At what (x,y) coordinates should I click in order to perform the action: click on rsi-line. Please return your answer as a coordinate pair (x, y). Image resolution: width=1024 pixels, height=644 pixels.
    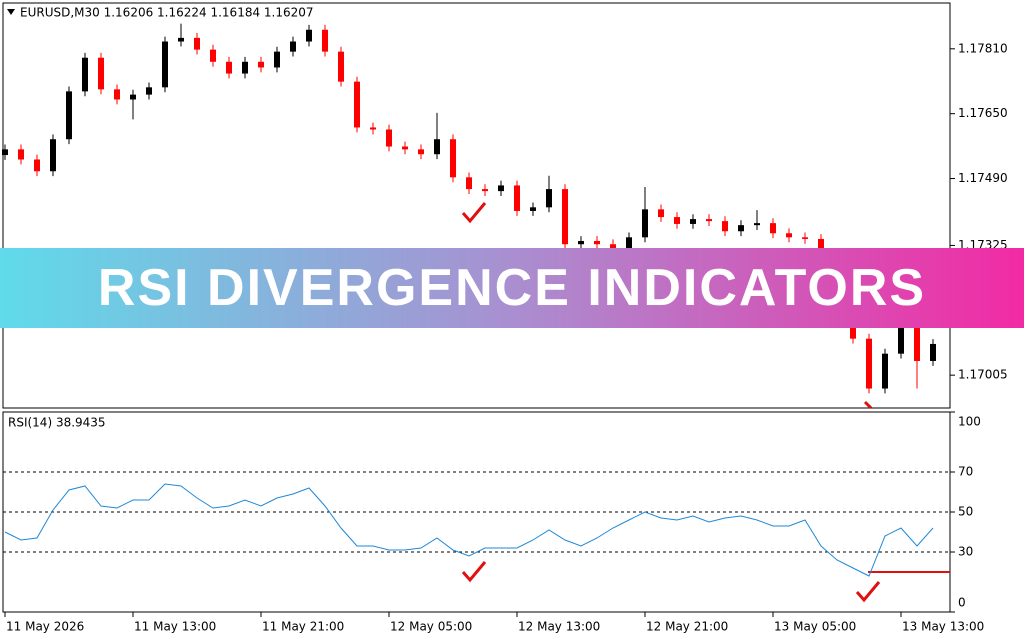
    Looking at the image, I should click on (469, 530).